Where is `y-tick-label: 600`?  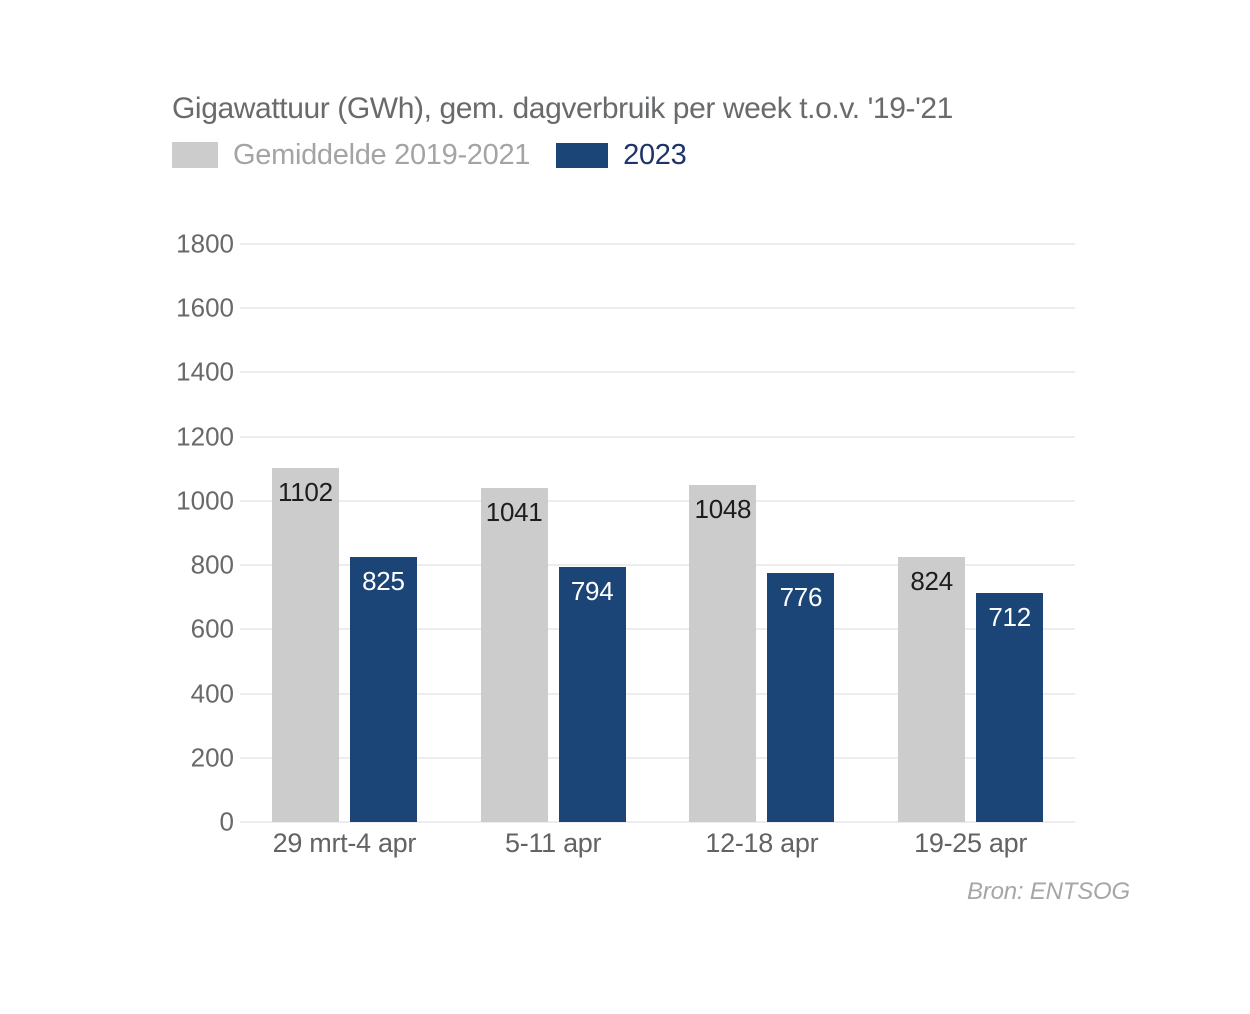 y-tick-label: 600 is located at coordinates (212, 628).